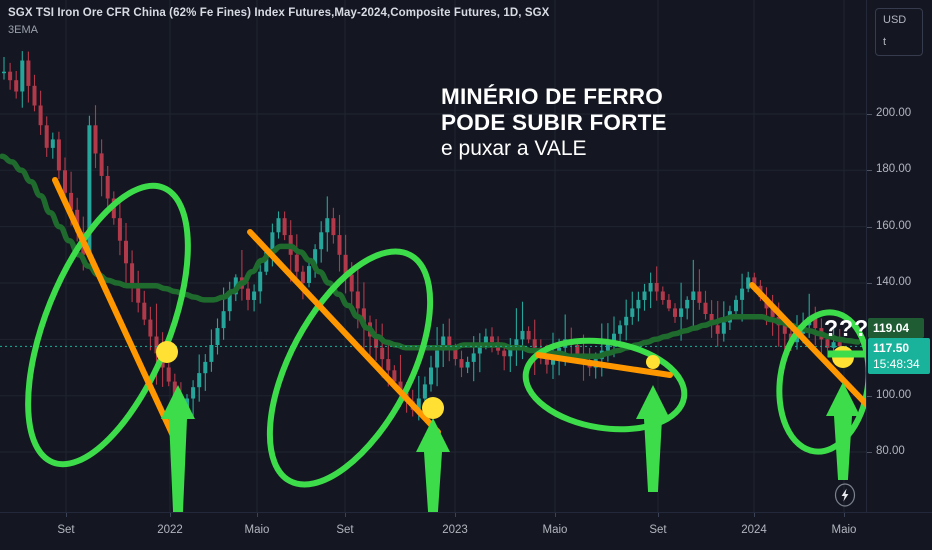 The height and width of the screenshot is (550, 932). I want to click on price-tick: 140.00, so click(894, 282).